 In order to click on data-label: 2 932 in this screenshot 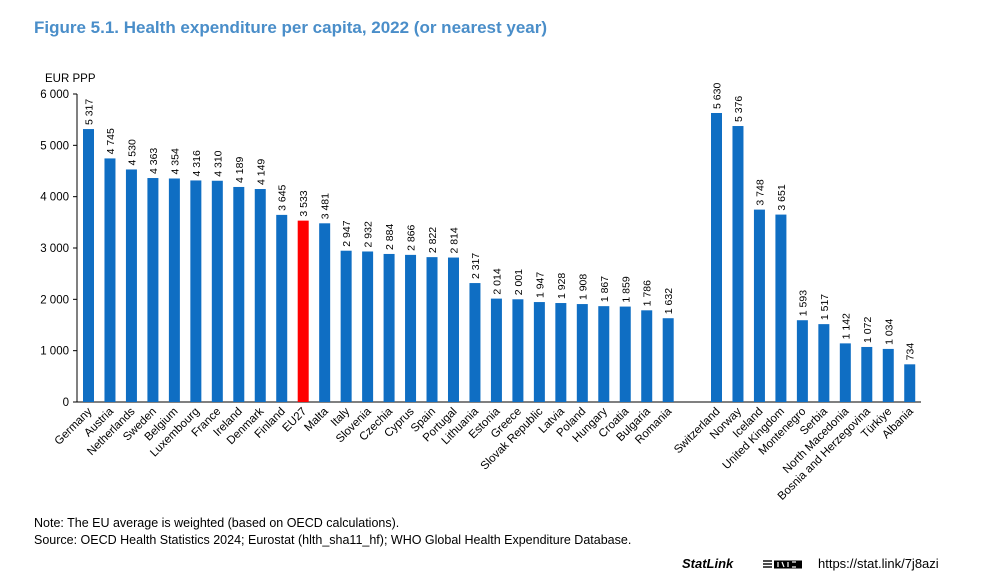, I will do `click(369, 234)`.